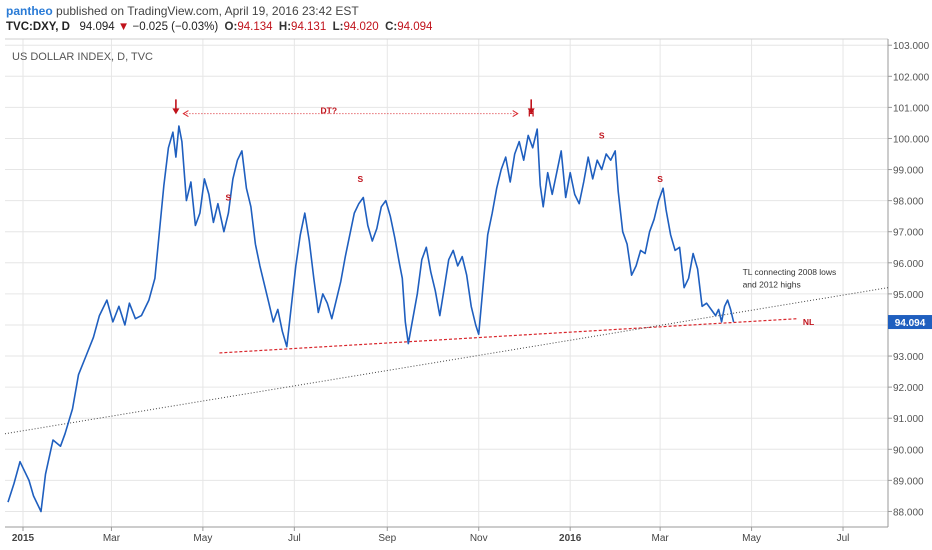 The image size is (932, 550). What do you see at coordinates (790, 272) in the screenshot?
I see `annotation-label: TL connecting 2008 lows` at bounding box center [790, 272].